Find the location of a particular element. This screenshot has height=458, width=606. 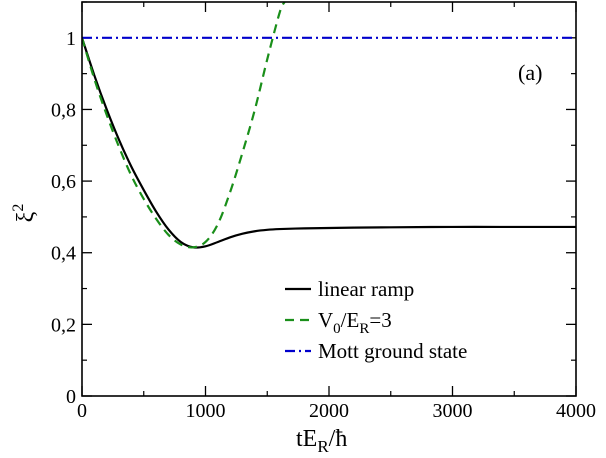

x-tick-label: 0 is located at coordinates (82, 411).